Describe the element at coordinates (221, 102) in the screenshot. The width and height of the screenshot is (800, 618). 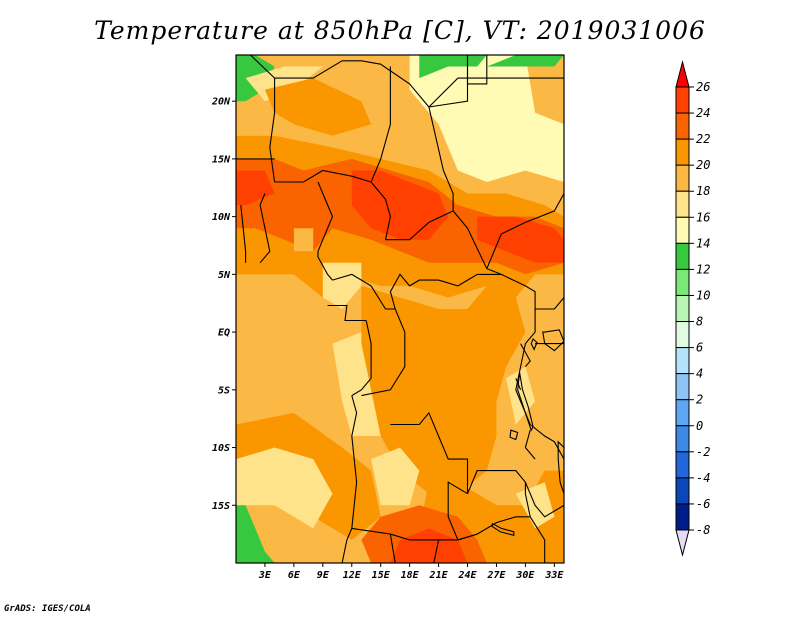
I see `lat-tick-label: 20N` at that location.